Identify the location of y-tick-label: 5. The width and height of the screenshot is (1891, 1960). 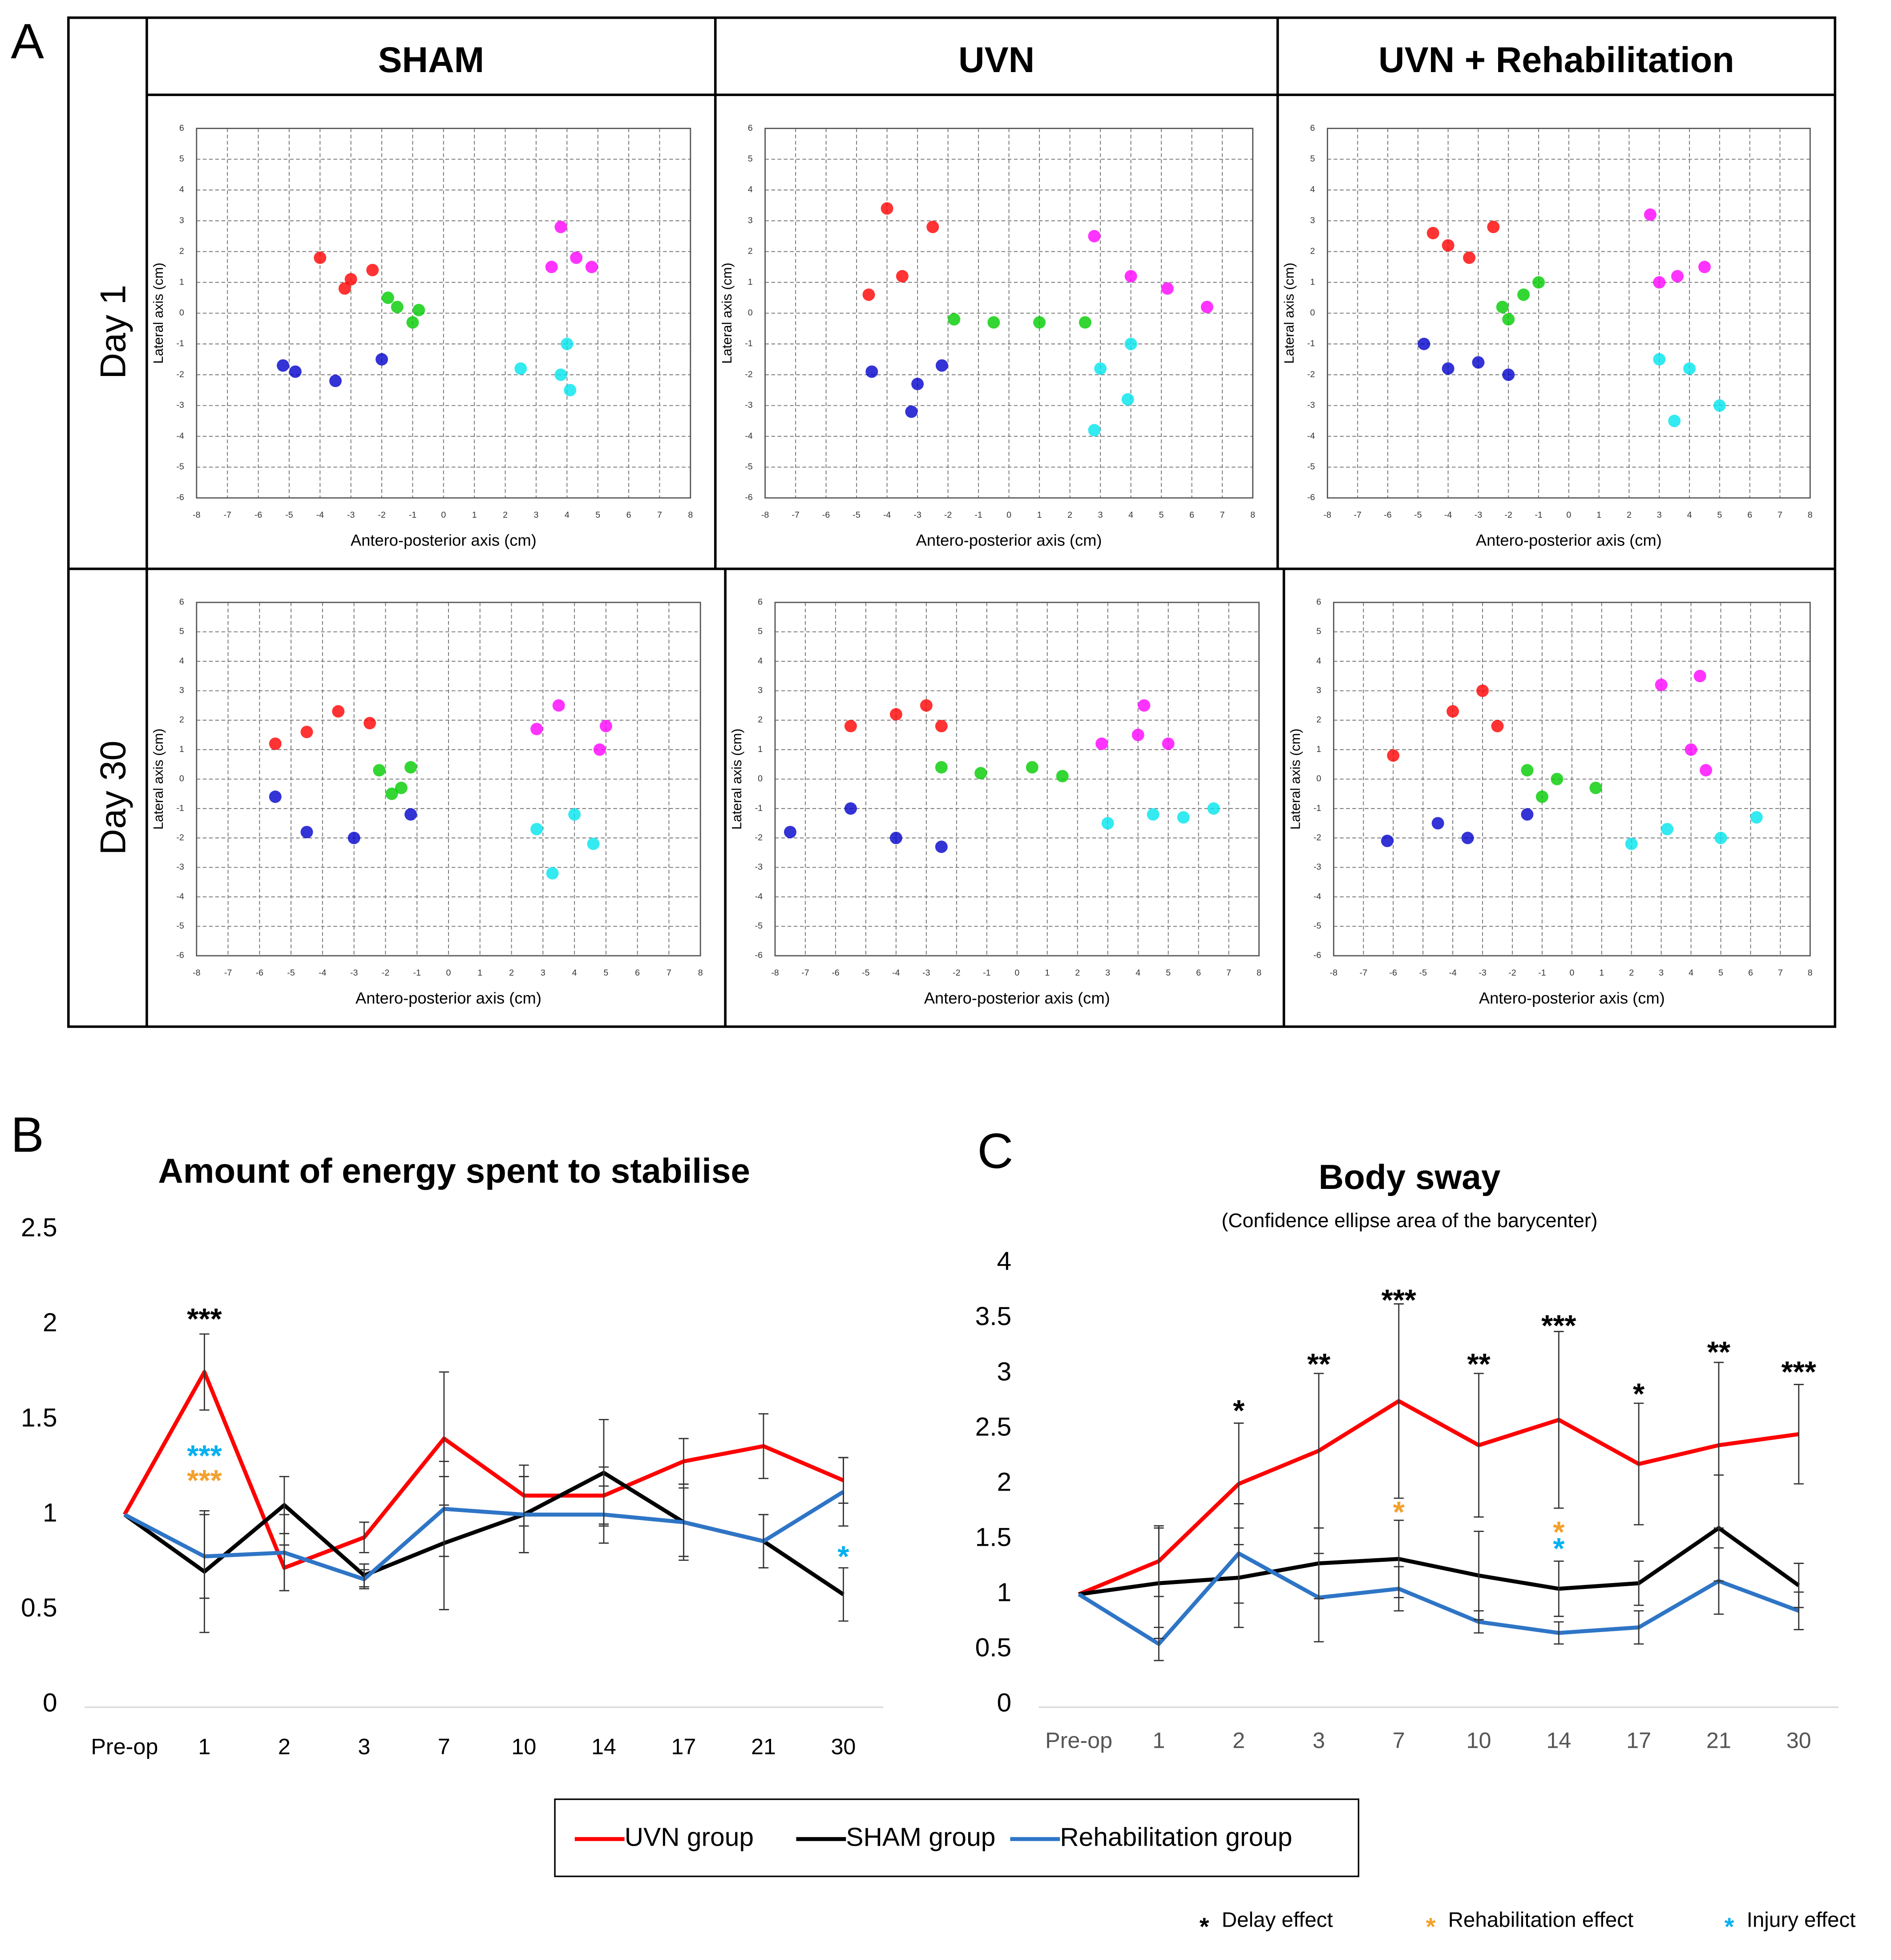
(181, 159).